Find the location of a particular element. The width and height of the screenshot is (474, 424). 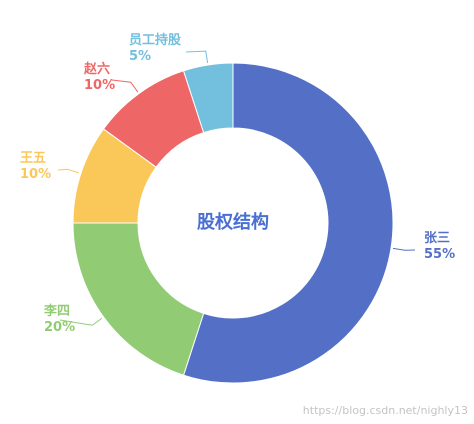

slice-name-label-1: 张三 is located at coordinates (437, 238).